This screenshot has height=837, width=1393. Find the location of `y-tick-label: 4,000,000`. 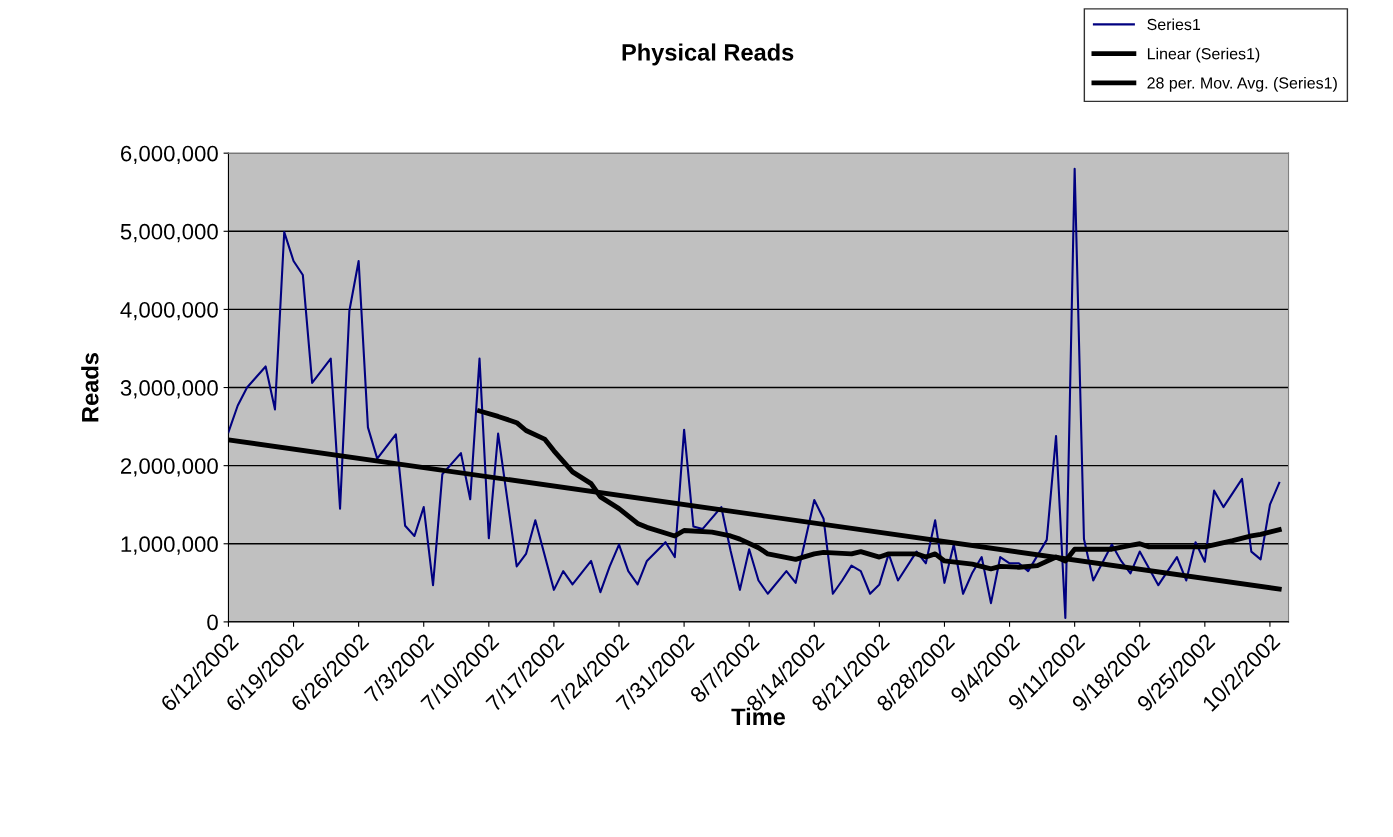

y-tick-label: 4,000,000 is located at coordinates (169, 311).